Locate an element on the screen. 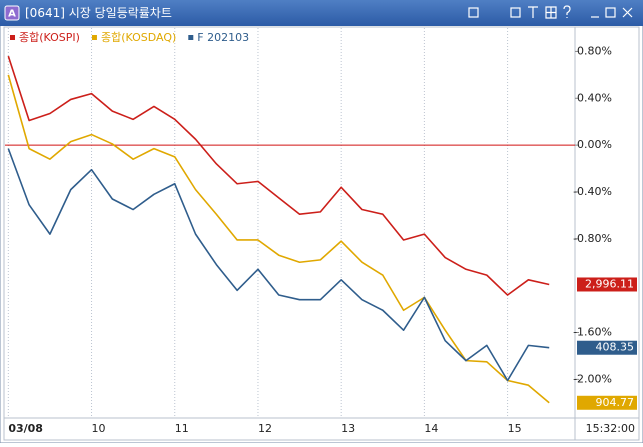 This screenshot has height=447, width=643. grid-button is located at coordinates (551, 12).